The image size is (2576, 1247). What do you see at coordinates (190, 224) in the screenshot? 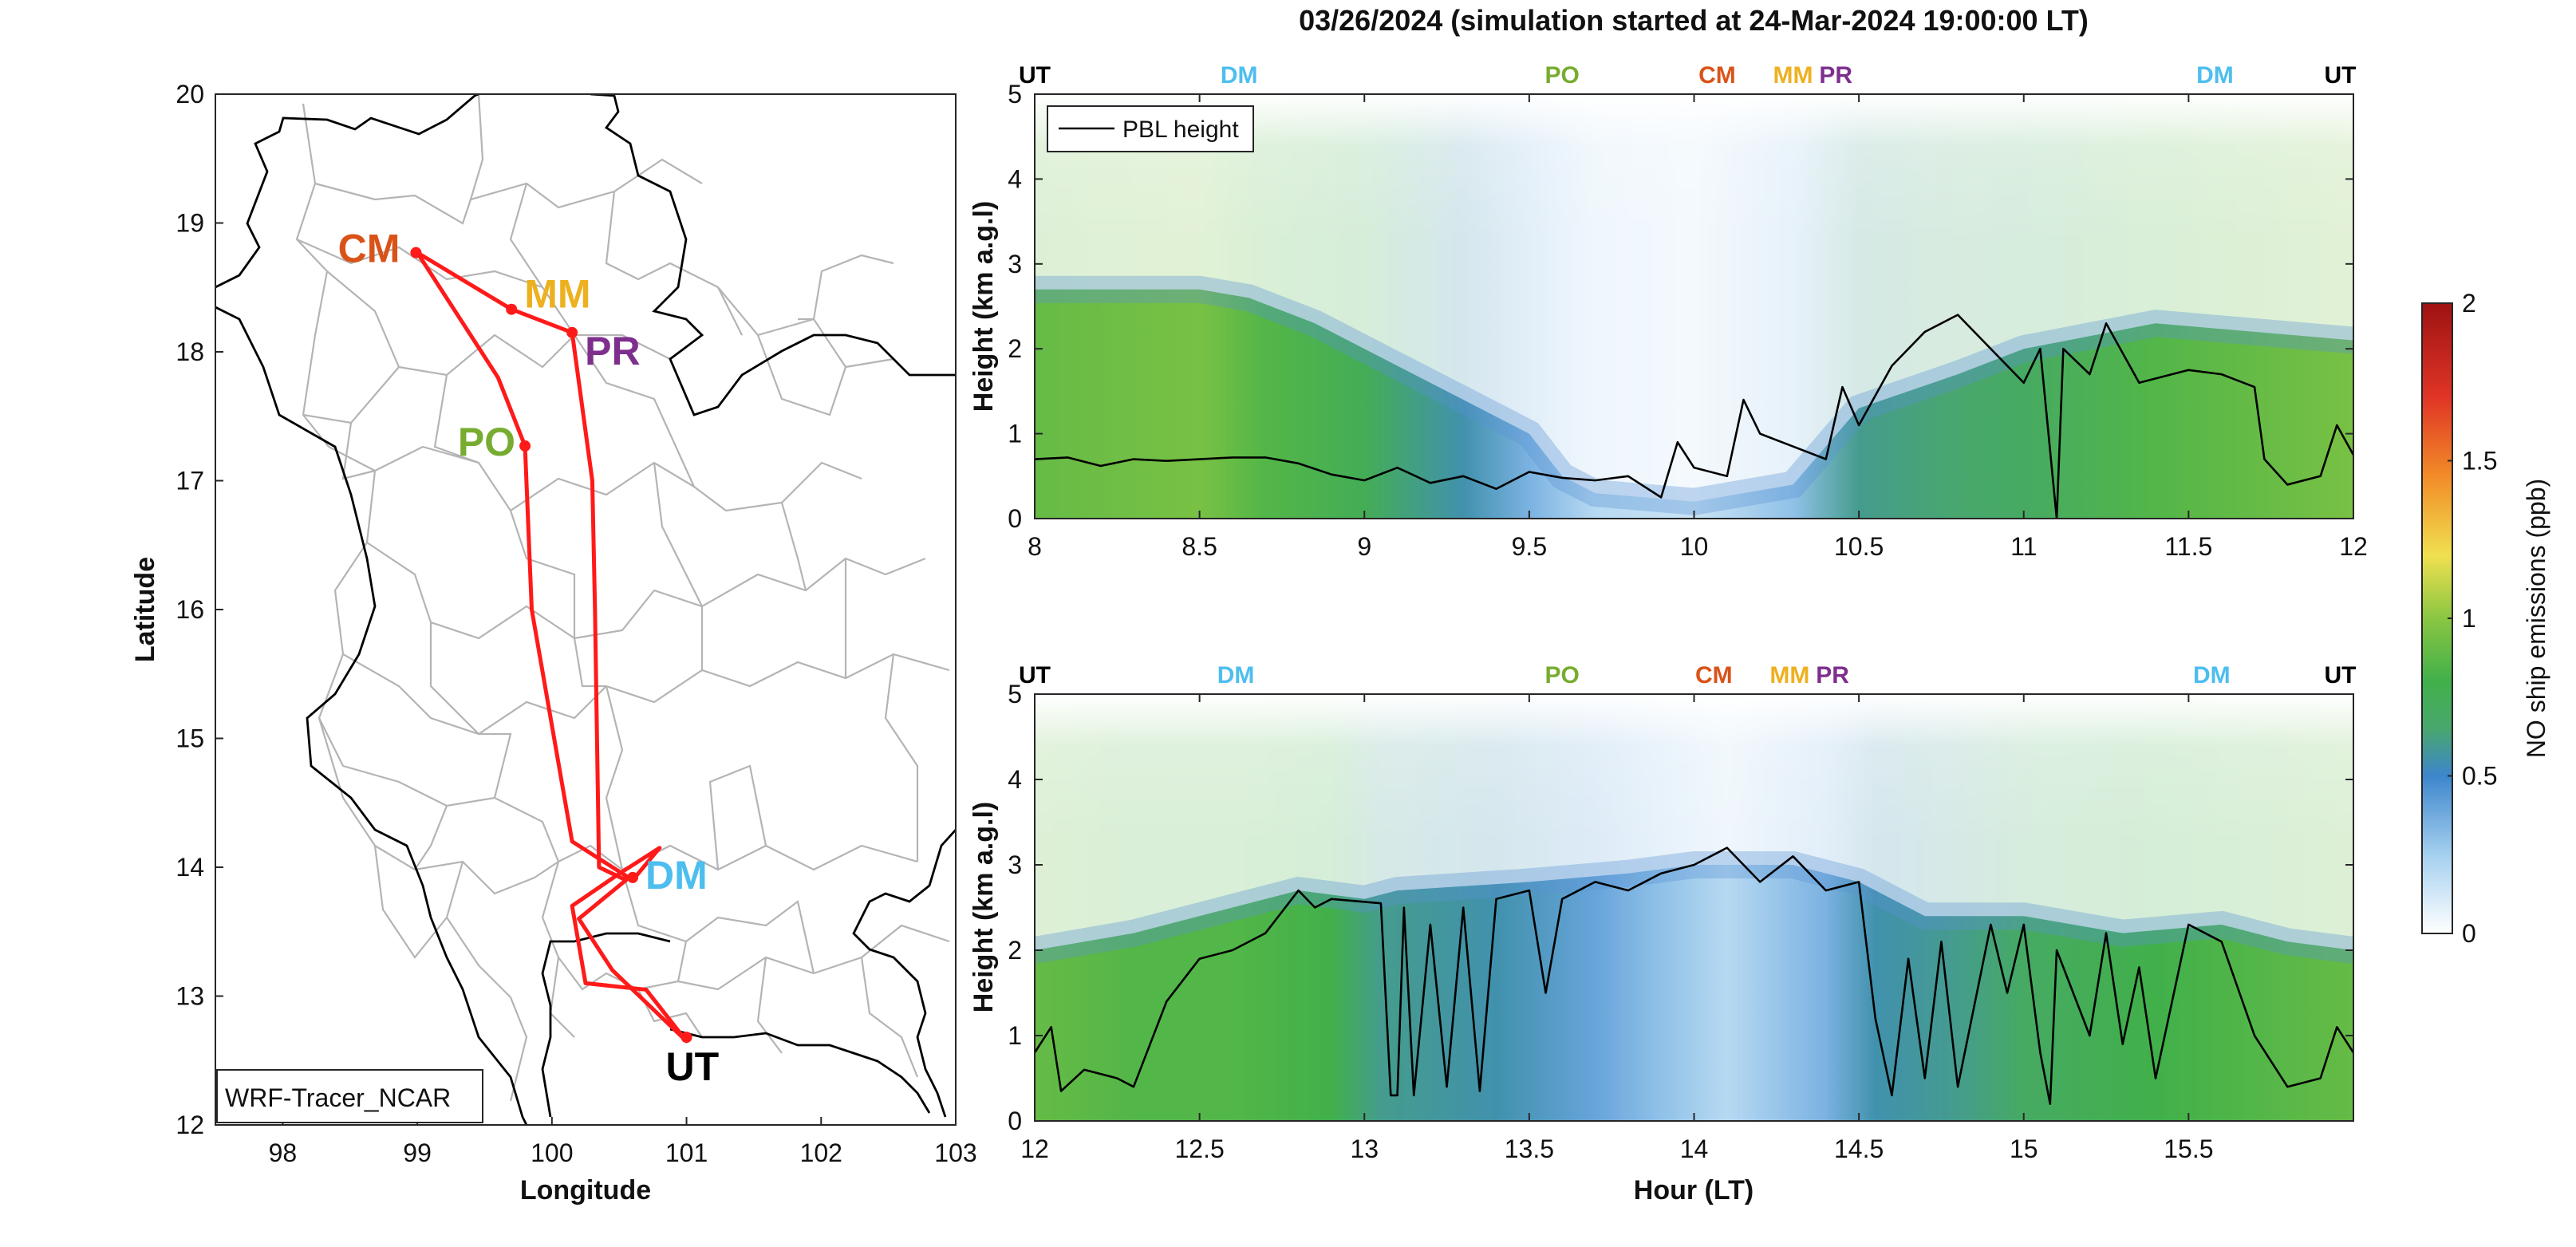
I see `map-ytick-label: 19` at bounding box center [190, 224].